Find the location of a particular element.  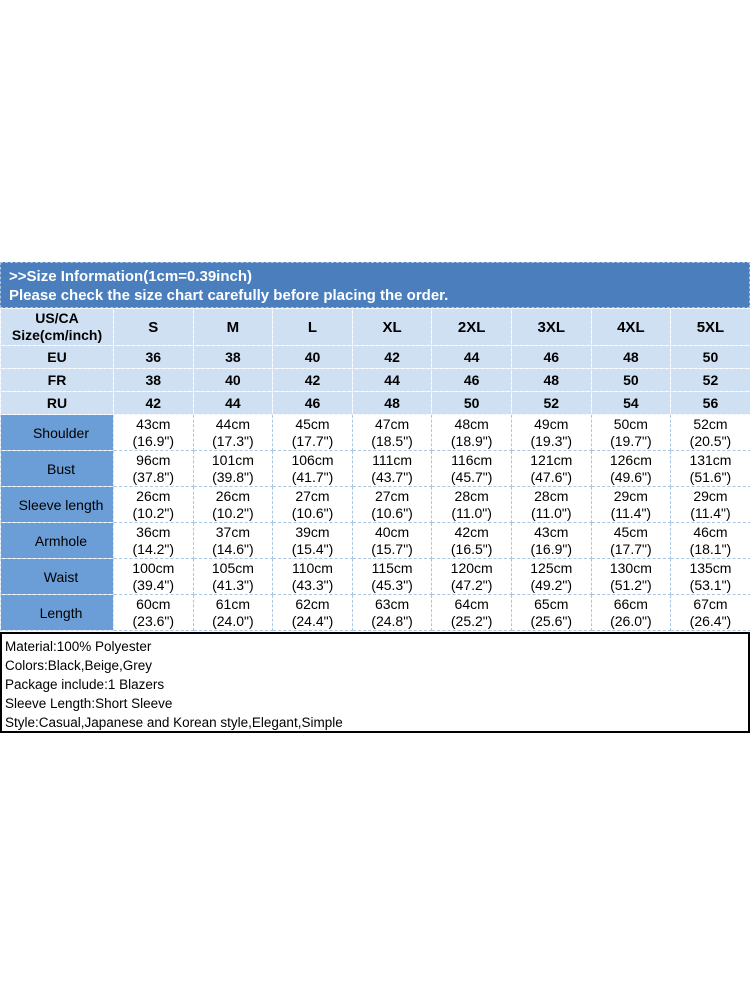

banner-title: >>Size Information(1cm=0.39inch) is located at coordinates (130, 276).